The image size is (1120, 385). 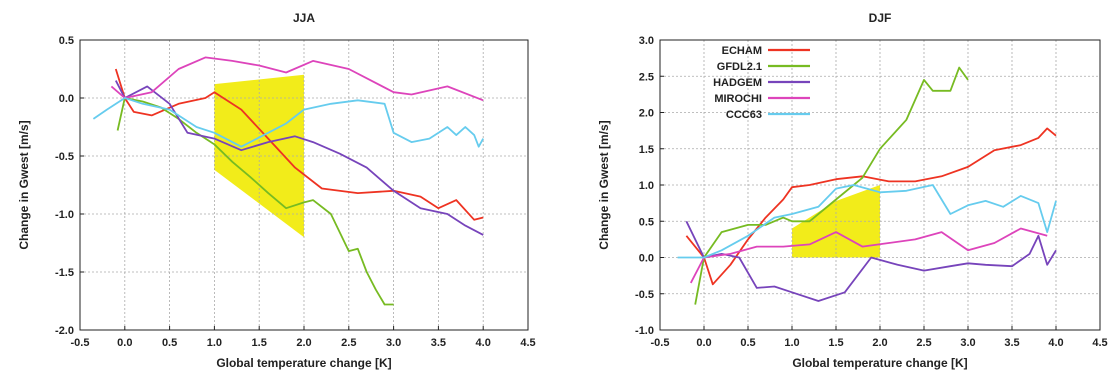 I want to click on chart2-xtick-label: 4.0, so click(x=1055, y=343).